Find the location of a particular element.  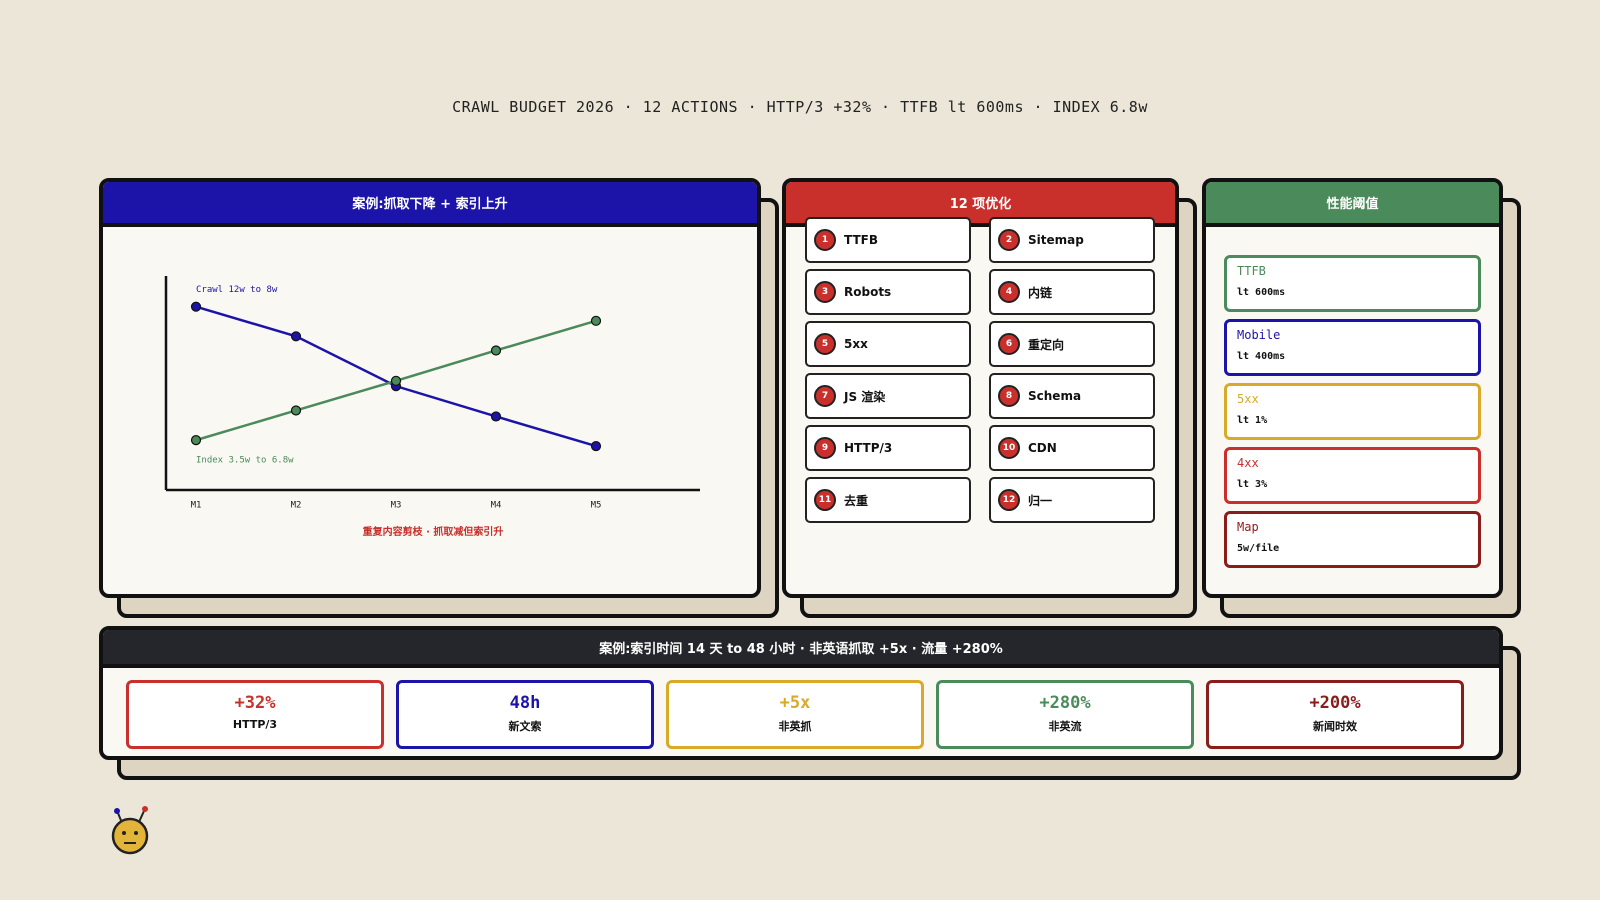

result-value: +280% is located at coordinates (1065, 703).